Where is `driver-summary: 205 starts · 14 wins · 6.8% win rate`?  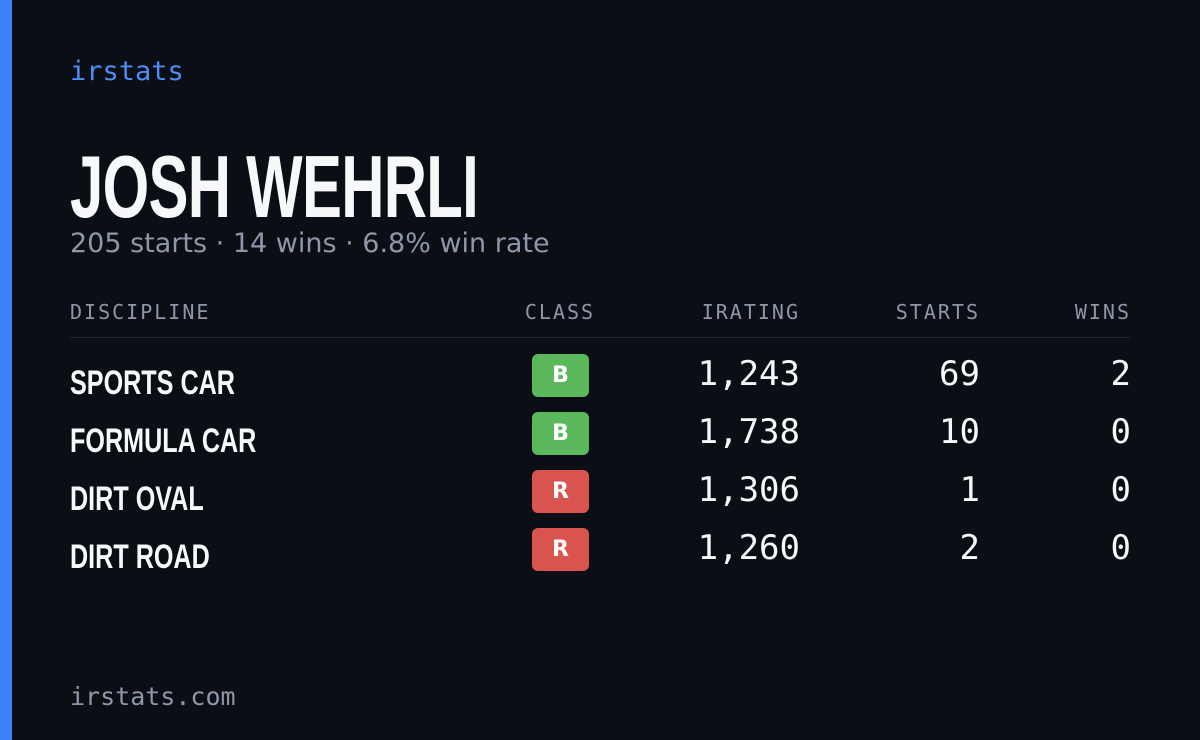 driver-summary: 205 starts · 14 wins · 6.8% win rate is located at coordinates (310, 243).